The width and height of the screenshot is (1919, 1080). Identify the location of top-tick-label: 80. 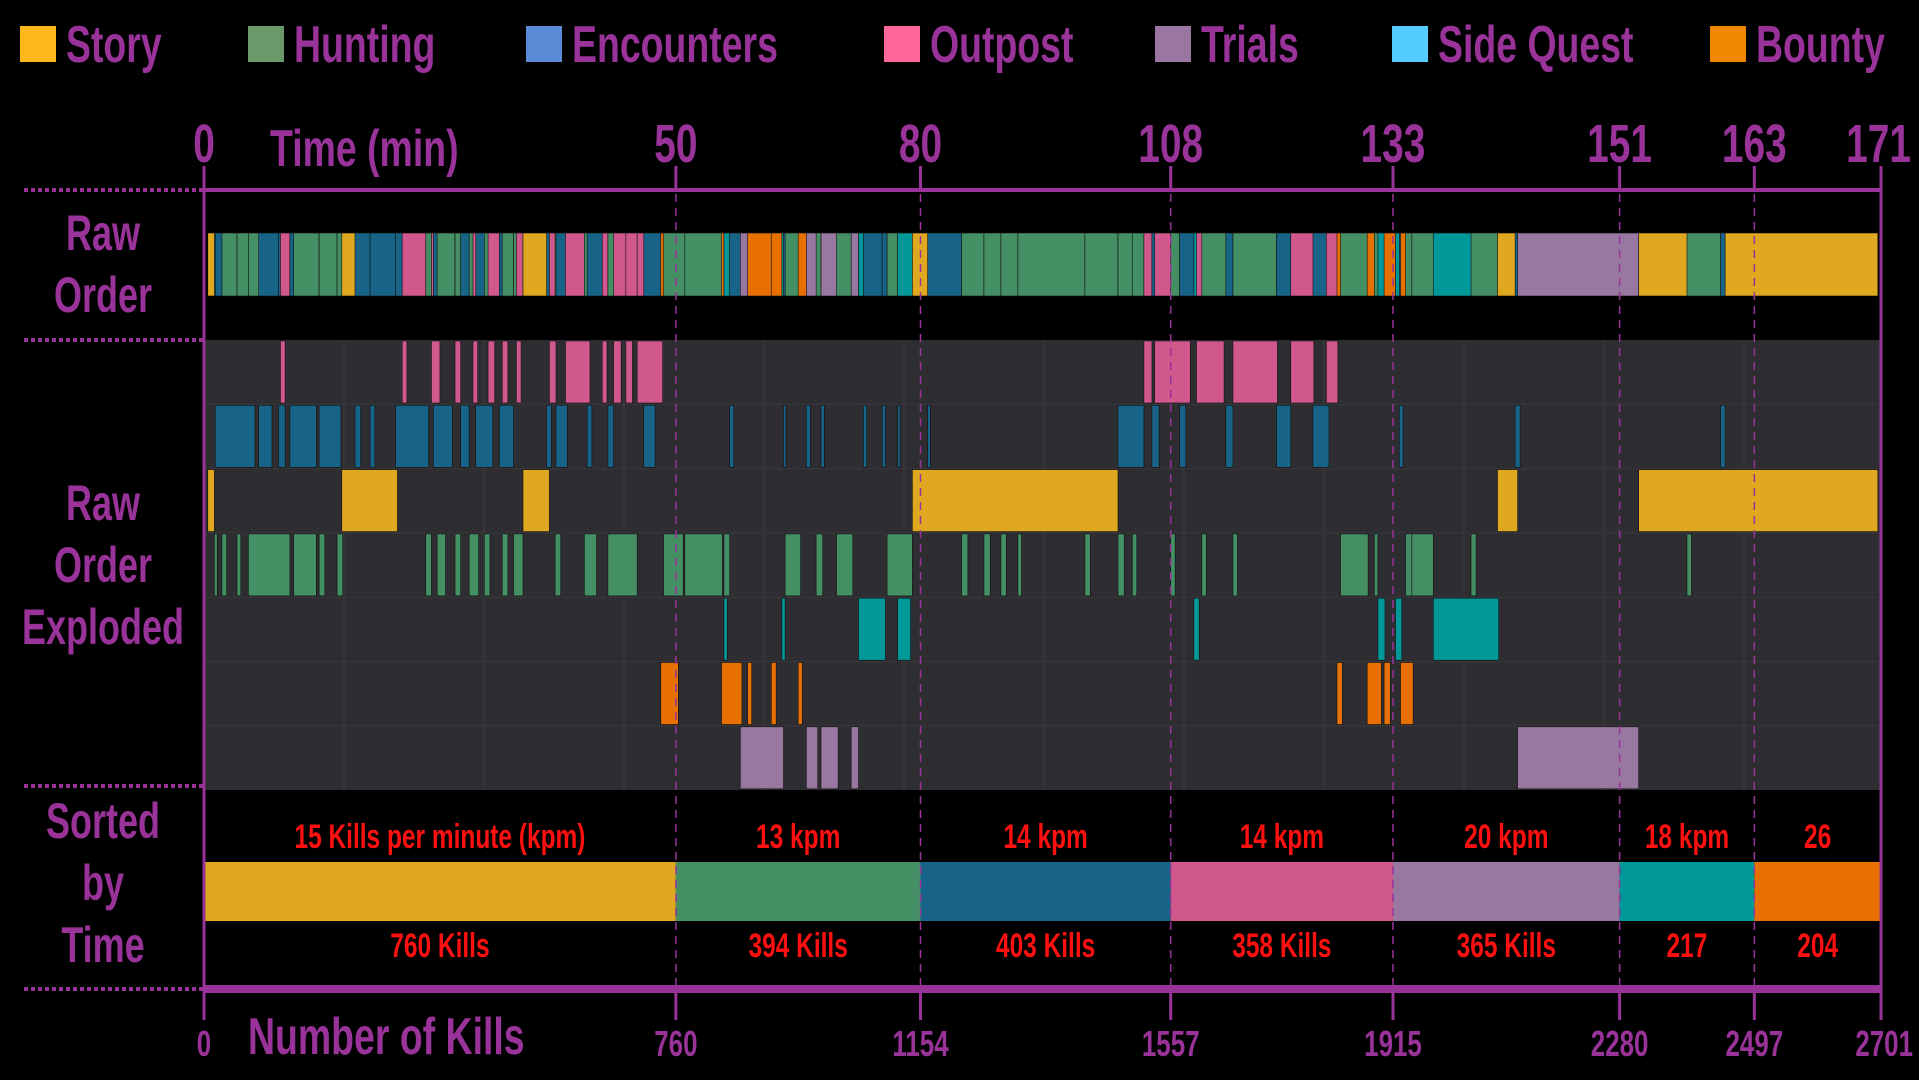
(920, 143).